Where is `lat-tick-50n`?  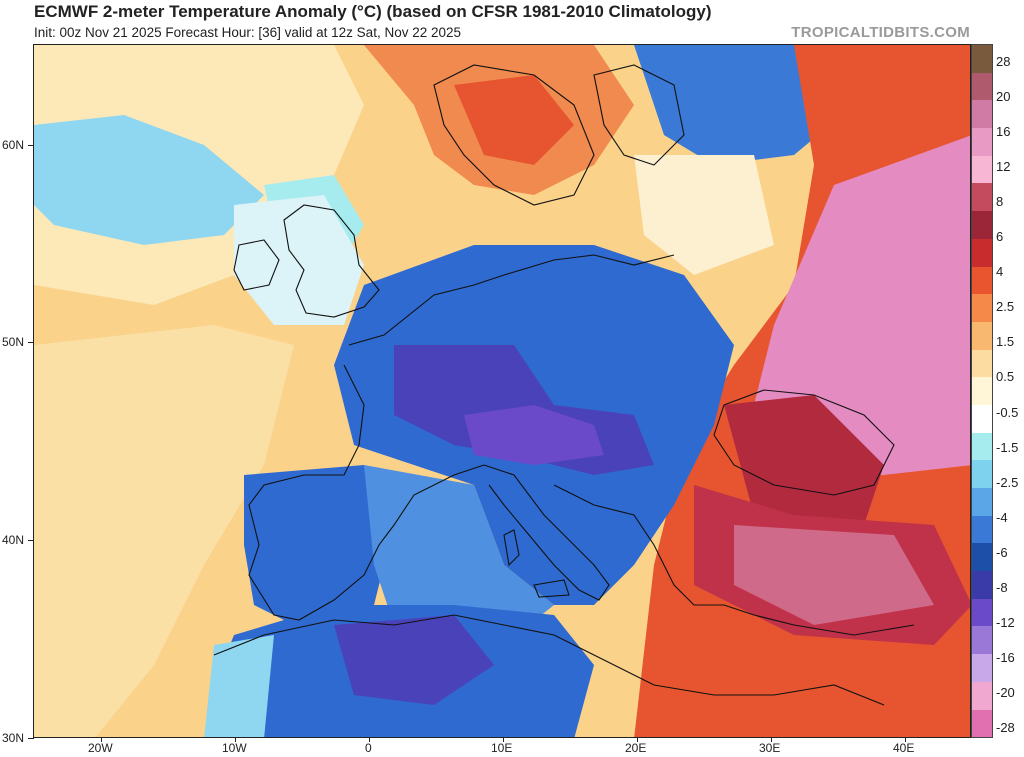
lat-tick-50n is located at coordinates (31, 342).